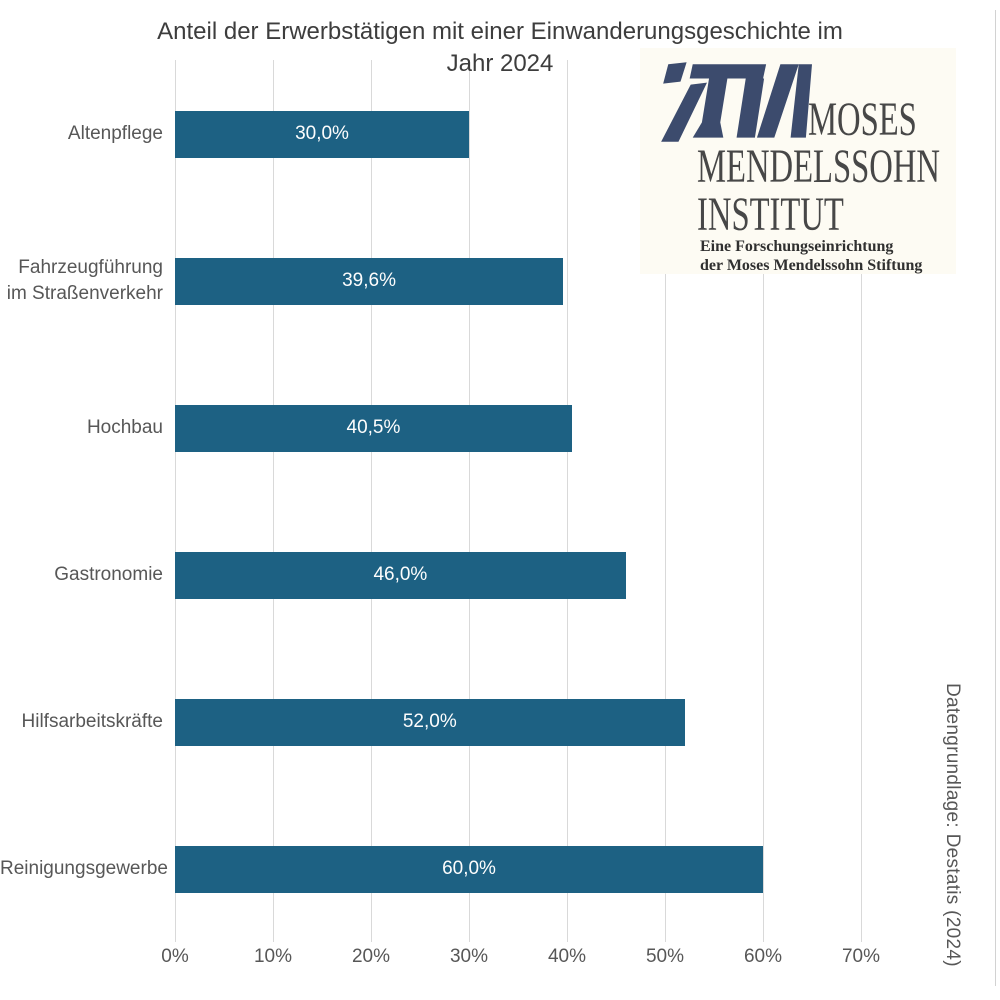  I want to click on x-tick-label: 40%, so click(567, 956).